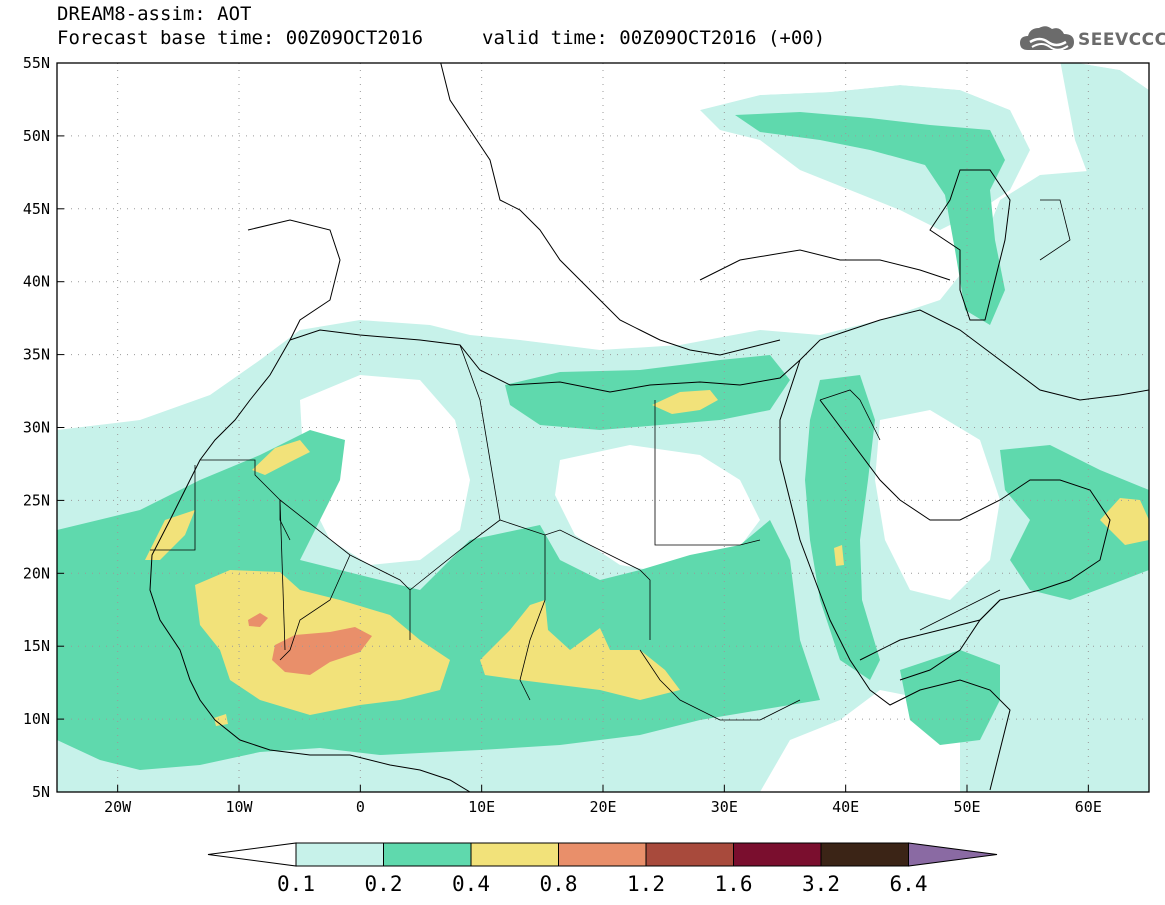  Describe the element at coordinates (908, 884) in the screenshot. I see `colorbar-level-label: 6.4` at that location.